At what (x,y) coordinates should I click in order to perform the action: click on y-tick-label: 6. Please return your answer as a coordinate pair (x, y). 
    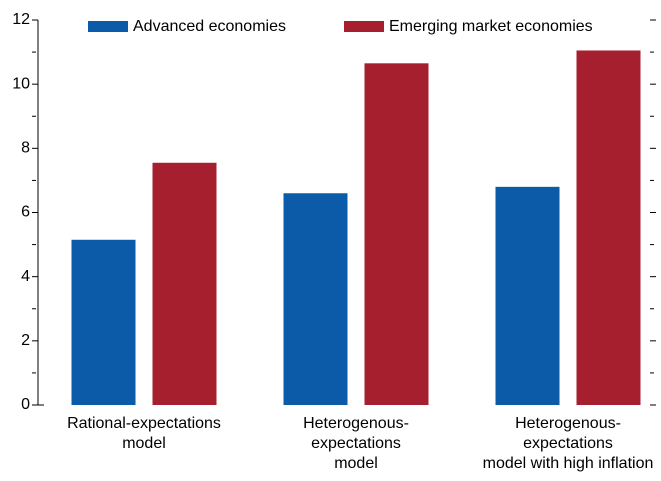
    Looking at the image, I should click on (25, 212).